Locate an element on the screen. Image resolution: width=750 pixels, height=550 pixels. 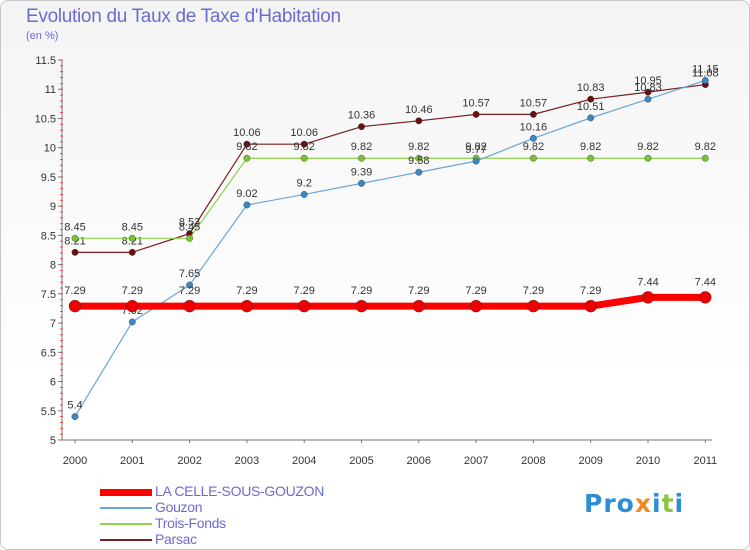
x-tick-label: 2011 is located at coordinates (705, 461).